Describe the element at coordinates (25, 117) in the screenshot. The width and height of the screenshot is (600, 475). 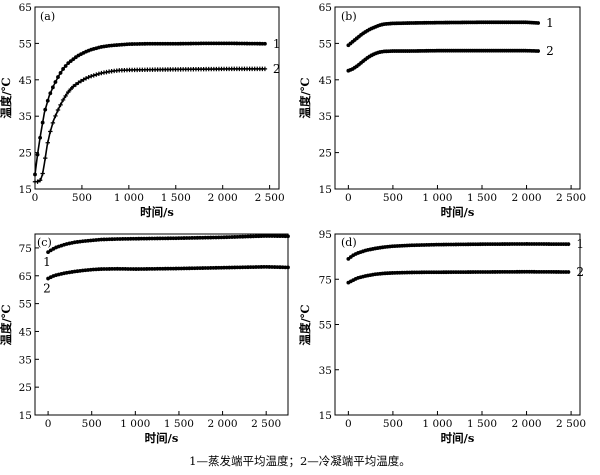
I see `y-tick-label: 35` at that location.